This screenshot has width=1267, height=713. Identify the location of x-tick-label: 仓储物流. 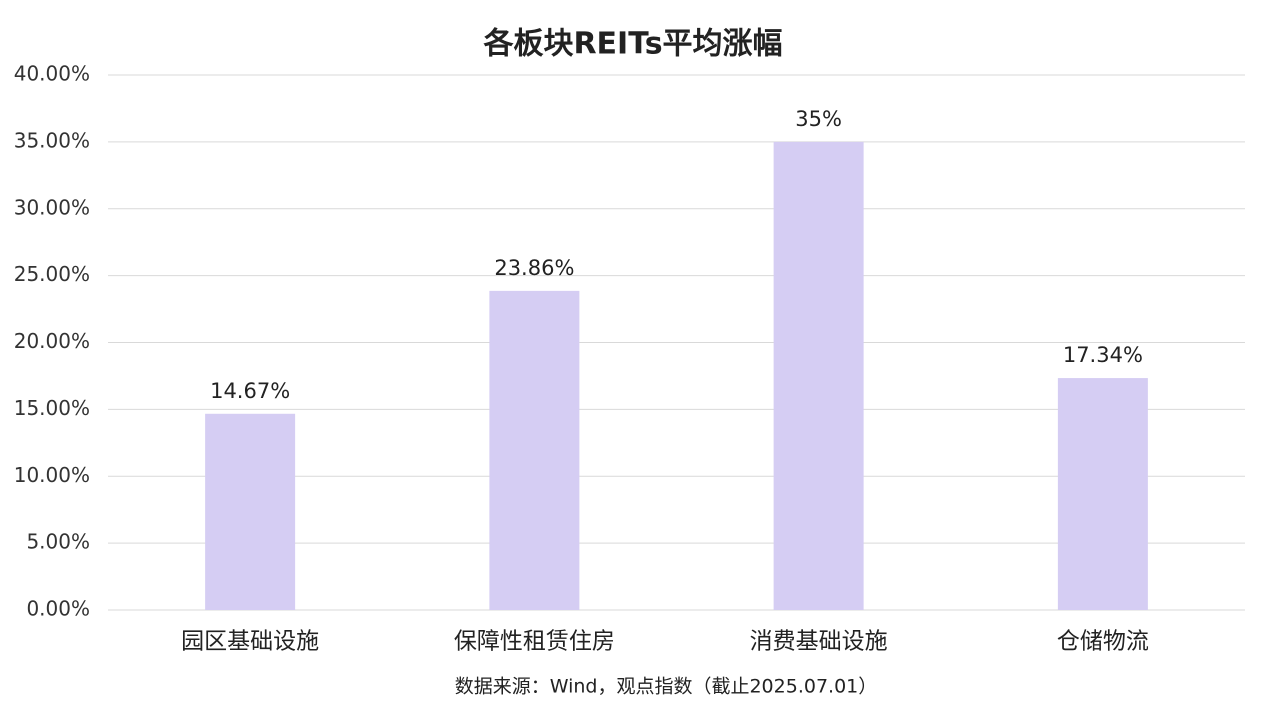
(1103, 642).